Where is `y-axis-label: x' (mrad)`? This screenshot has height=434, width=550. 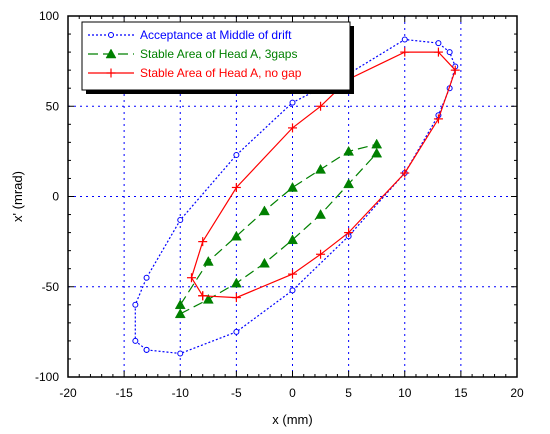 y-axis-label: x' (mrad) is located at coordinates (17, 196).